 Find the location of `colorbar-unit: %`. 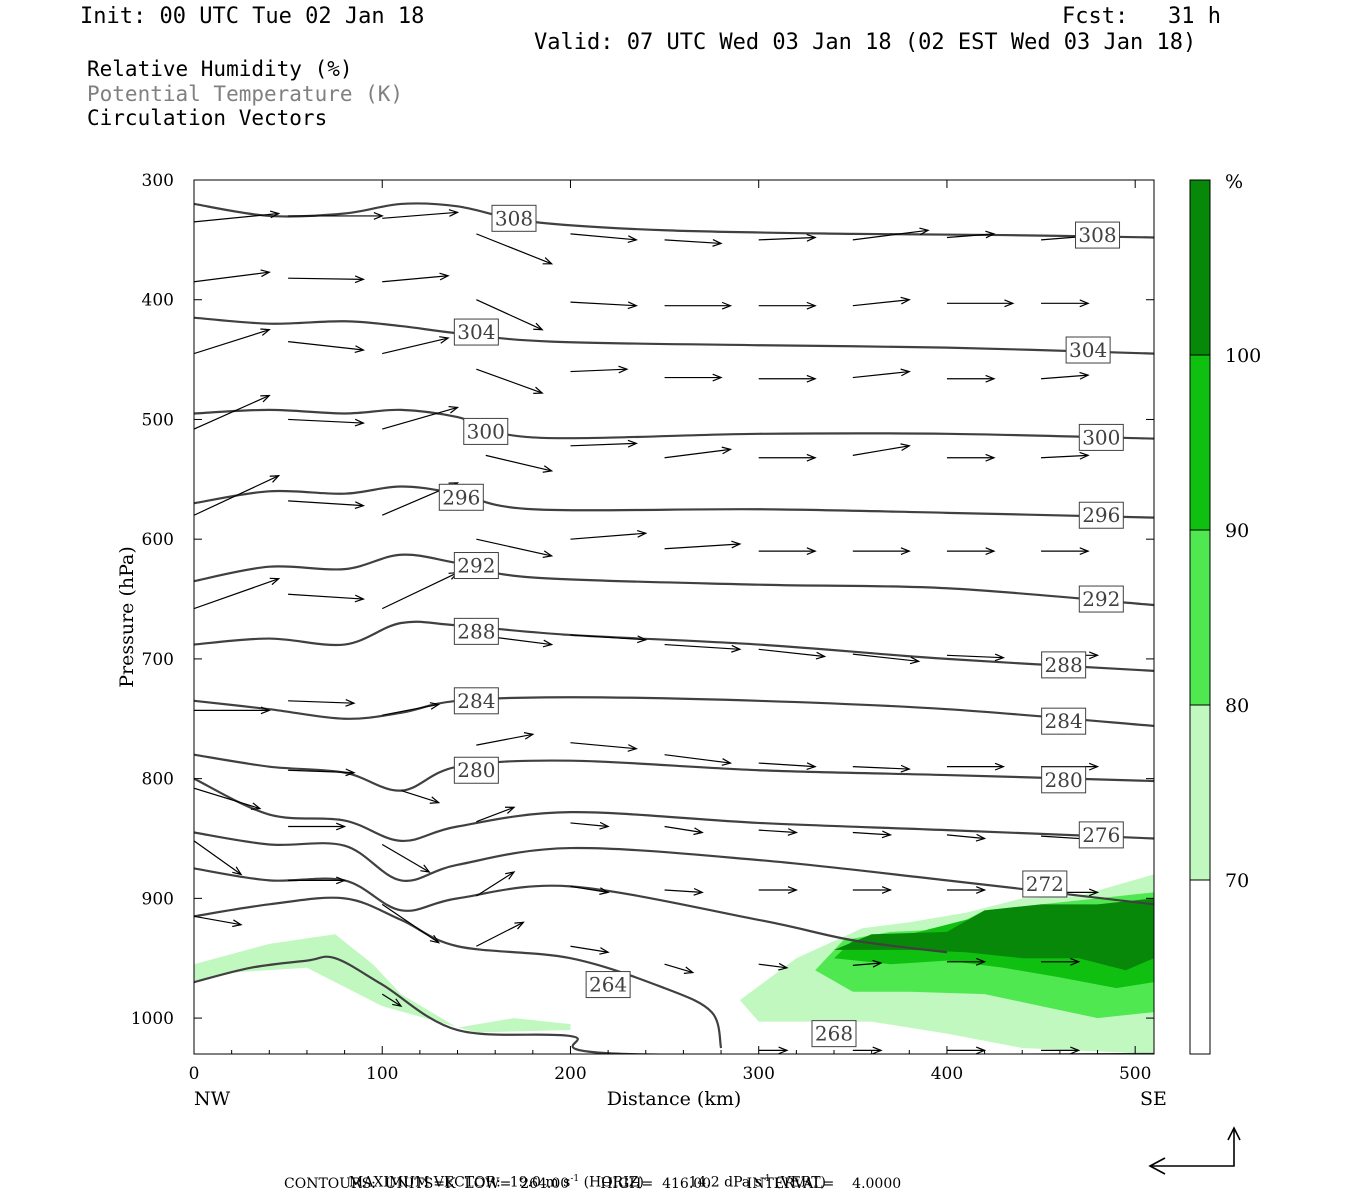

colorbar-unit: % is located at coordinates (1234, 182).